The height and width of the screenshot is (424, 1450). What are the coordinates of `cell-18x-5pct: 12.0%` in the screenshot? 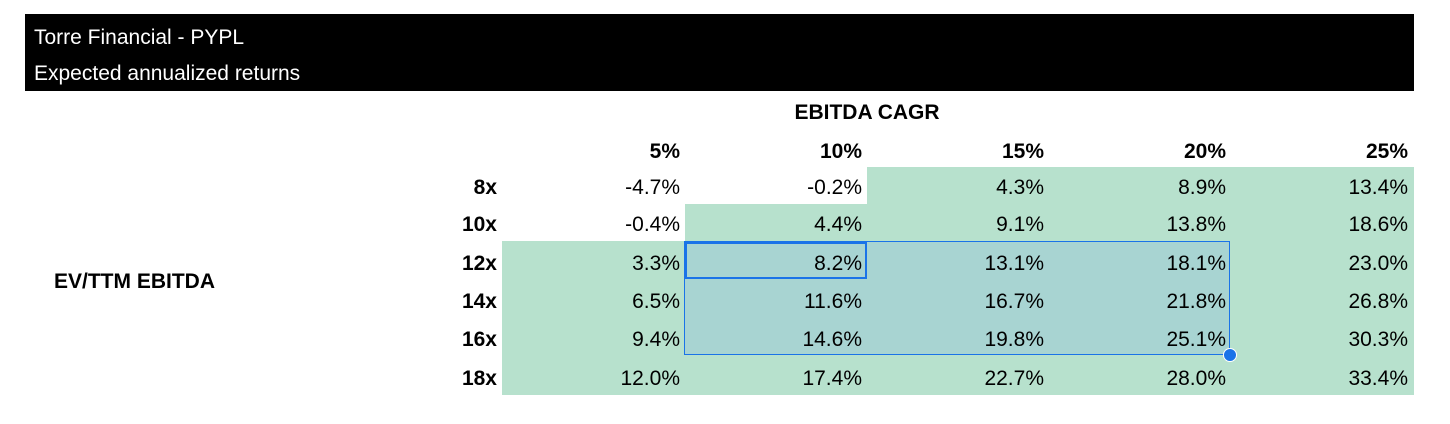 It's located at (650, 378).